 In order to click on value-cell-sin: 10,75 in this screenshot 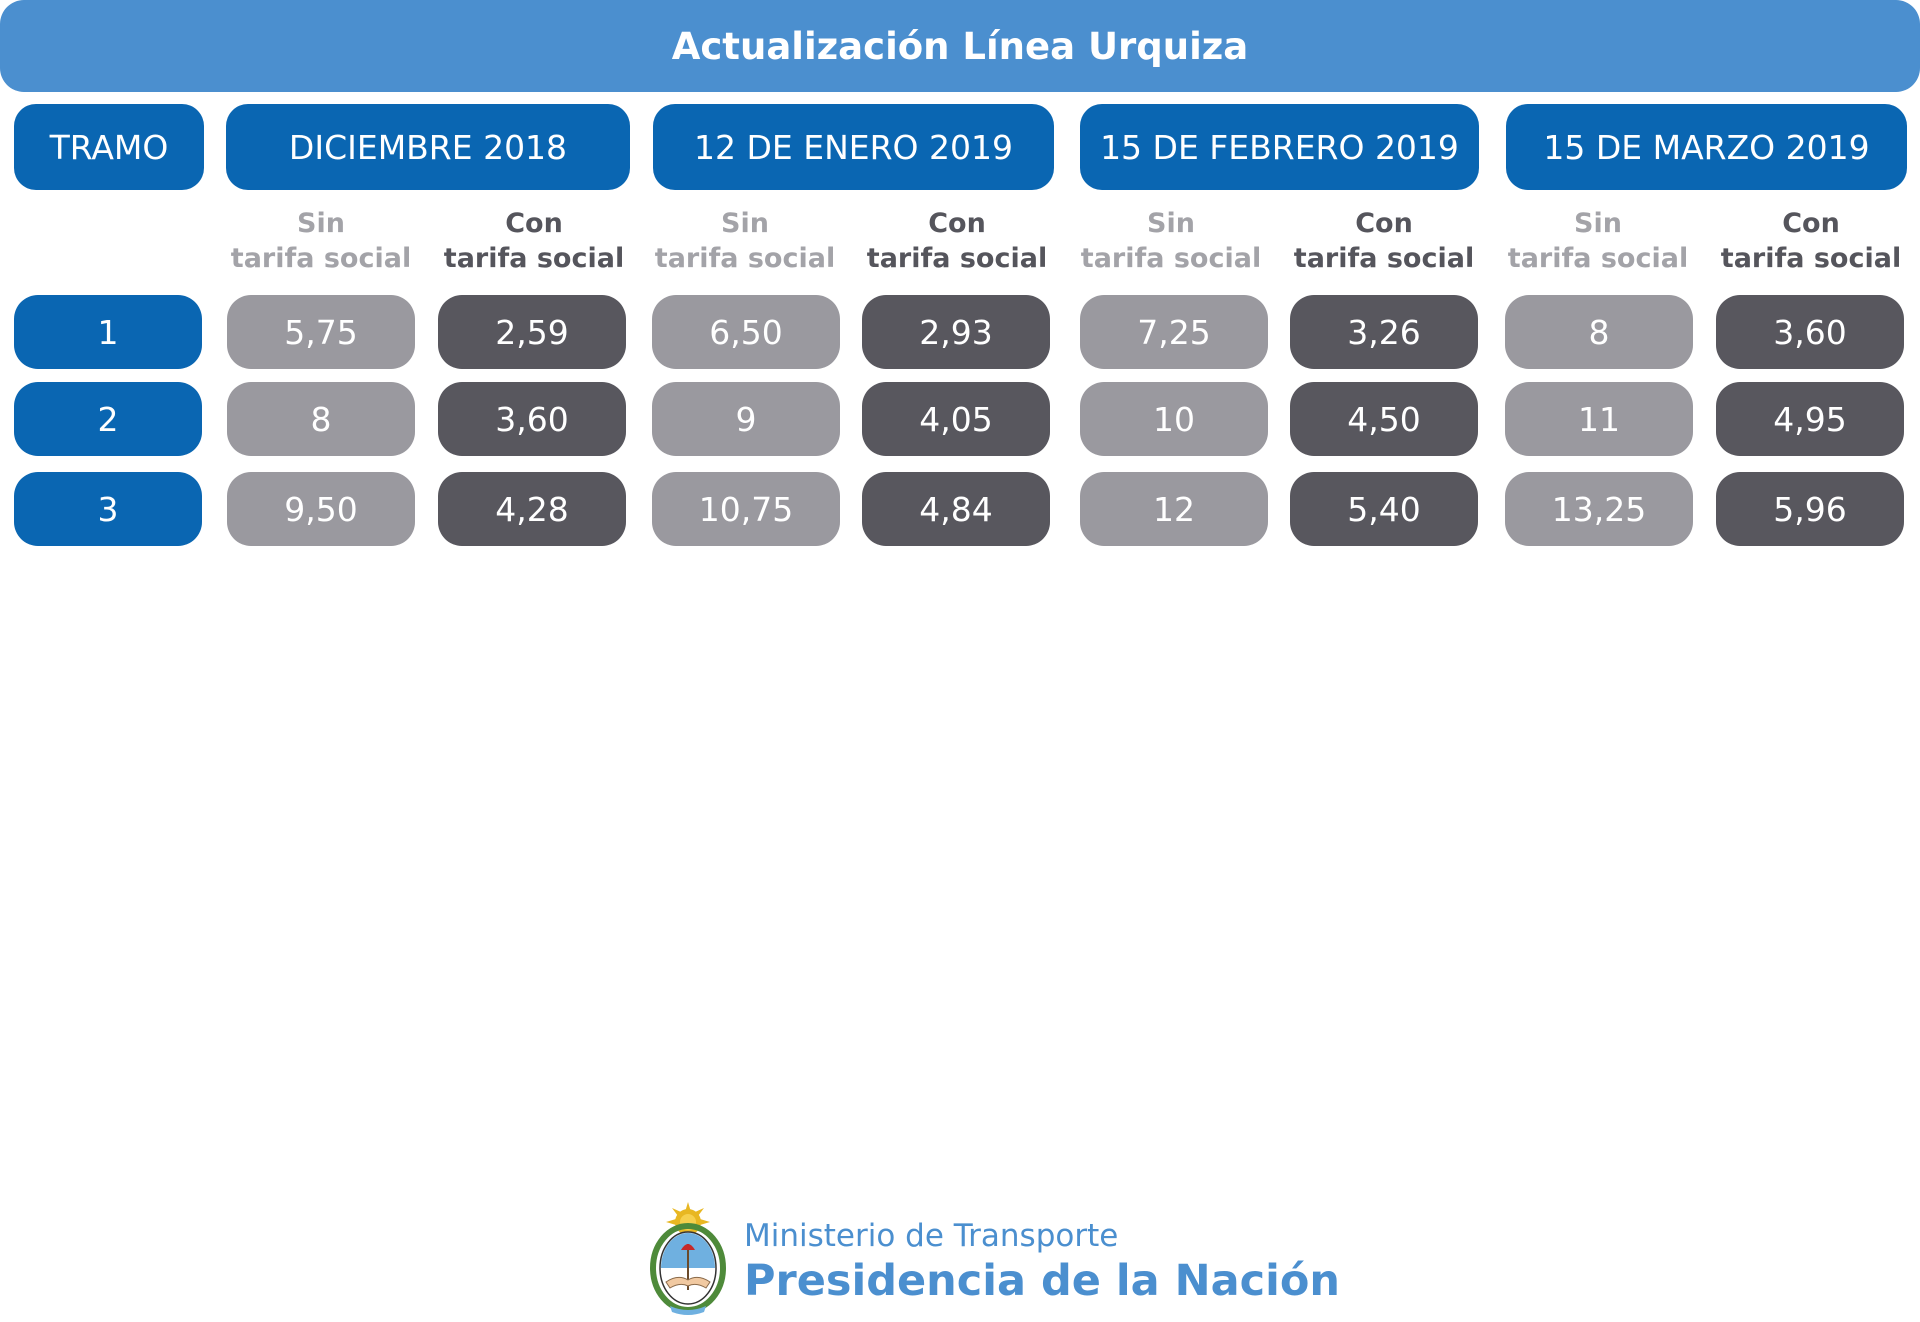, I will do `click(746, 509)`.